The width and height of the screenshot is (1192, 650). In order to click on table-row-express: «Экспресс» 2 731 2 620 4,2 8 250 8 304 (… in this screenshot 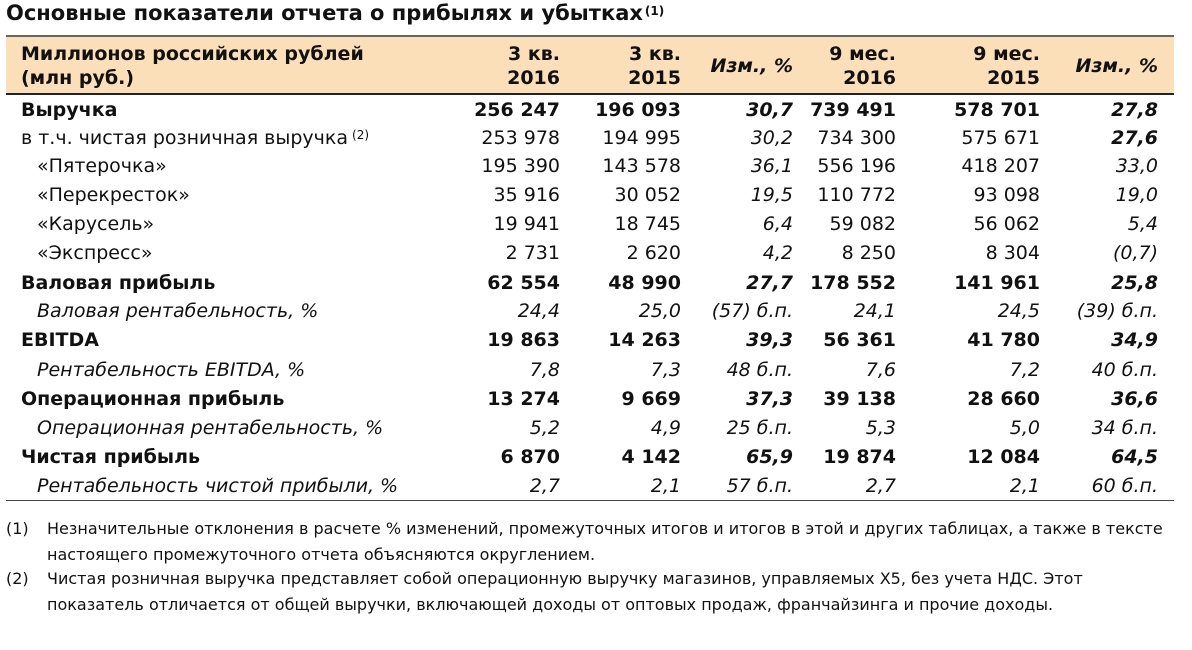, I will do `click(596, 253)`.